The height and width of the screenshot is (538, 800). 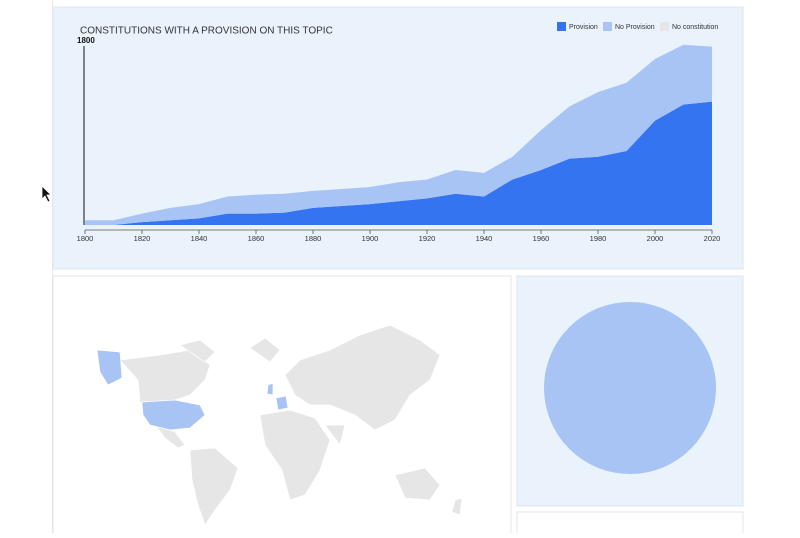 I want to click on x-tick-label: 2000, so click(x=655, y=238).